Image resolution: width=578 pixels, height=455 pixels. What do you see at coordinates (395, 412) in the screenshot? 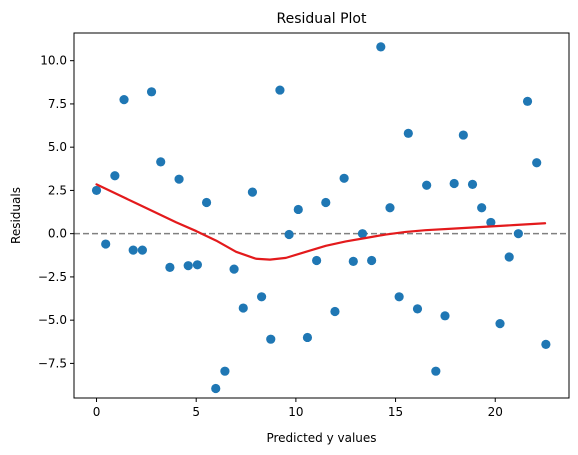
I see `x-tick-label: 15` at bounding box center [395, 412].